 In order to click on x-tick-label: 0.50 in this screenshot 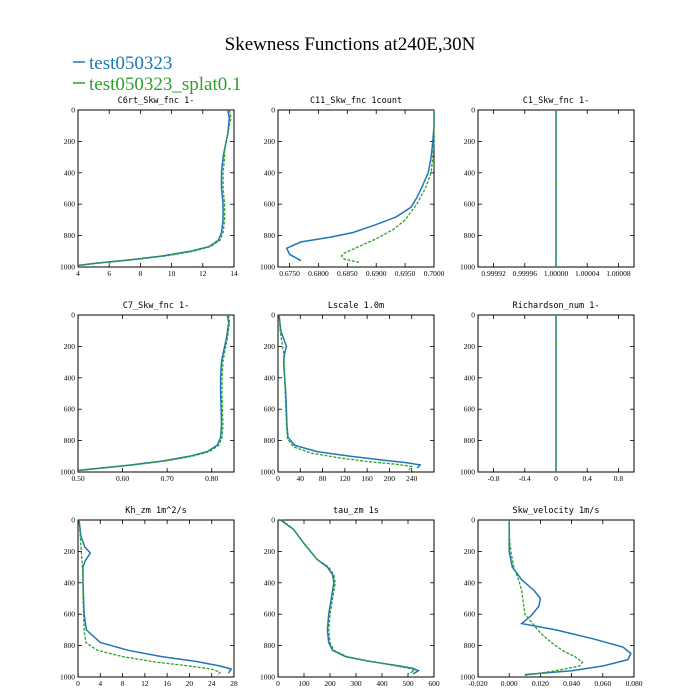, I will do `click(77, 478)`.